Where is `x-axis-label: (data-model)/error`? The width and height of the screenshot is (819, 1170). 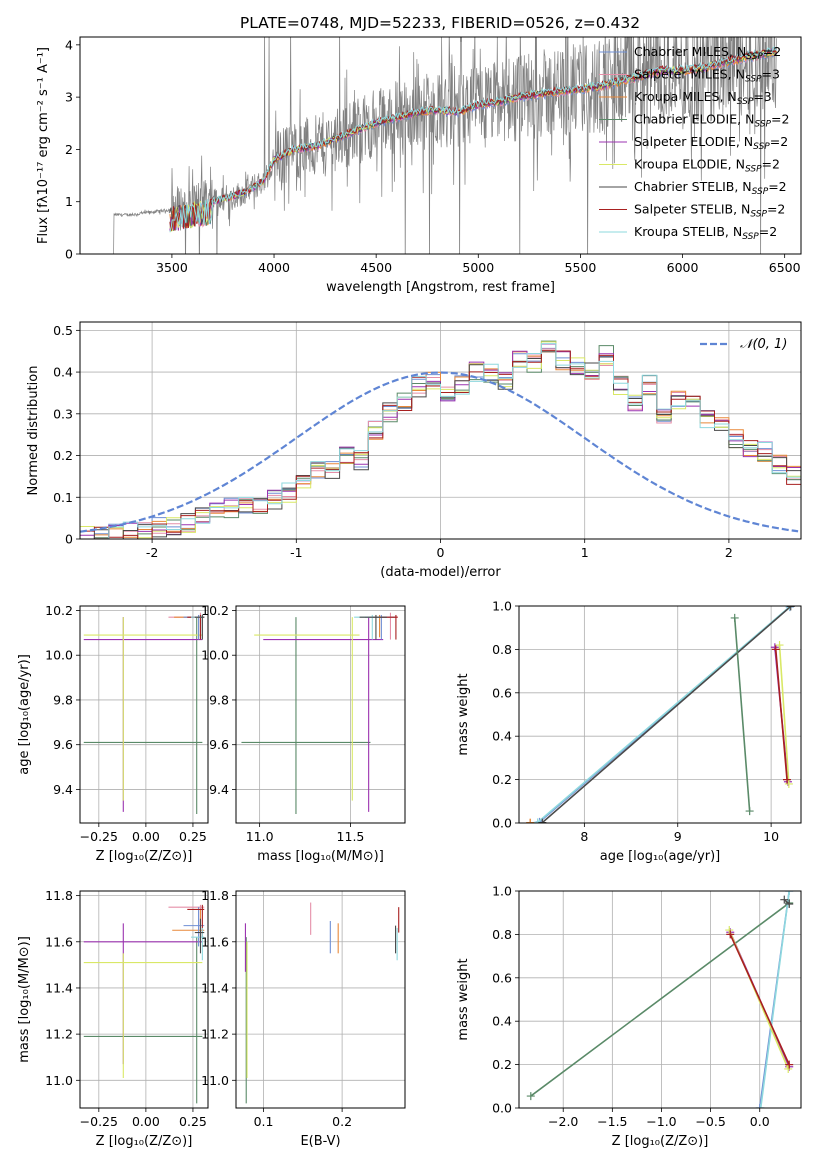 x-axis-label: (data-model)/error is located at coordinates (440, 572).